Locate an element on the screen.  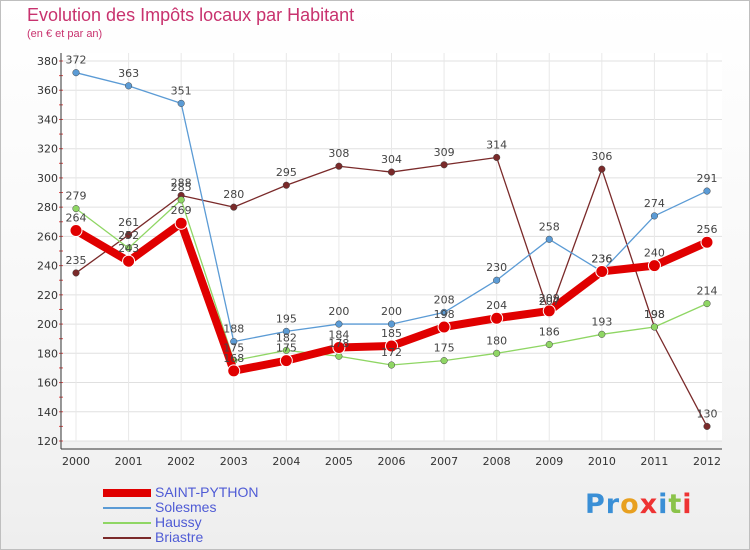
data-label-solesmes: 351 is located at coordinates (181, 90).